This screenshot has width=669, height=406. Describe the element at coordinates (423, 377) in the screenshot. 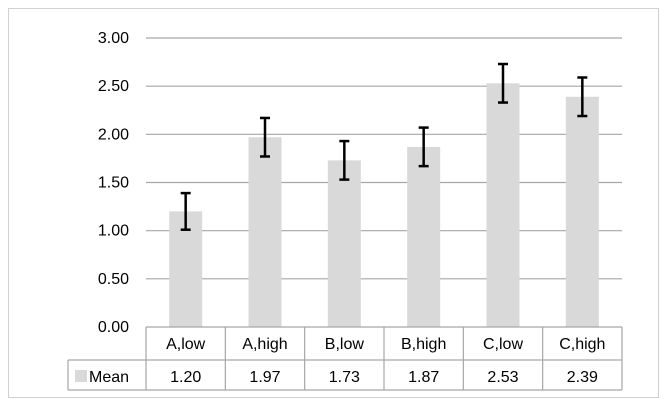

I see `data-table-value: 1.87` at that location.